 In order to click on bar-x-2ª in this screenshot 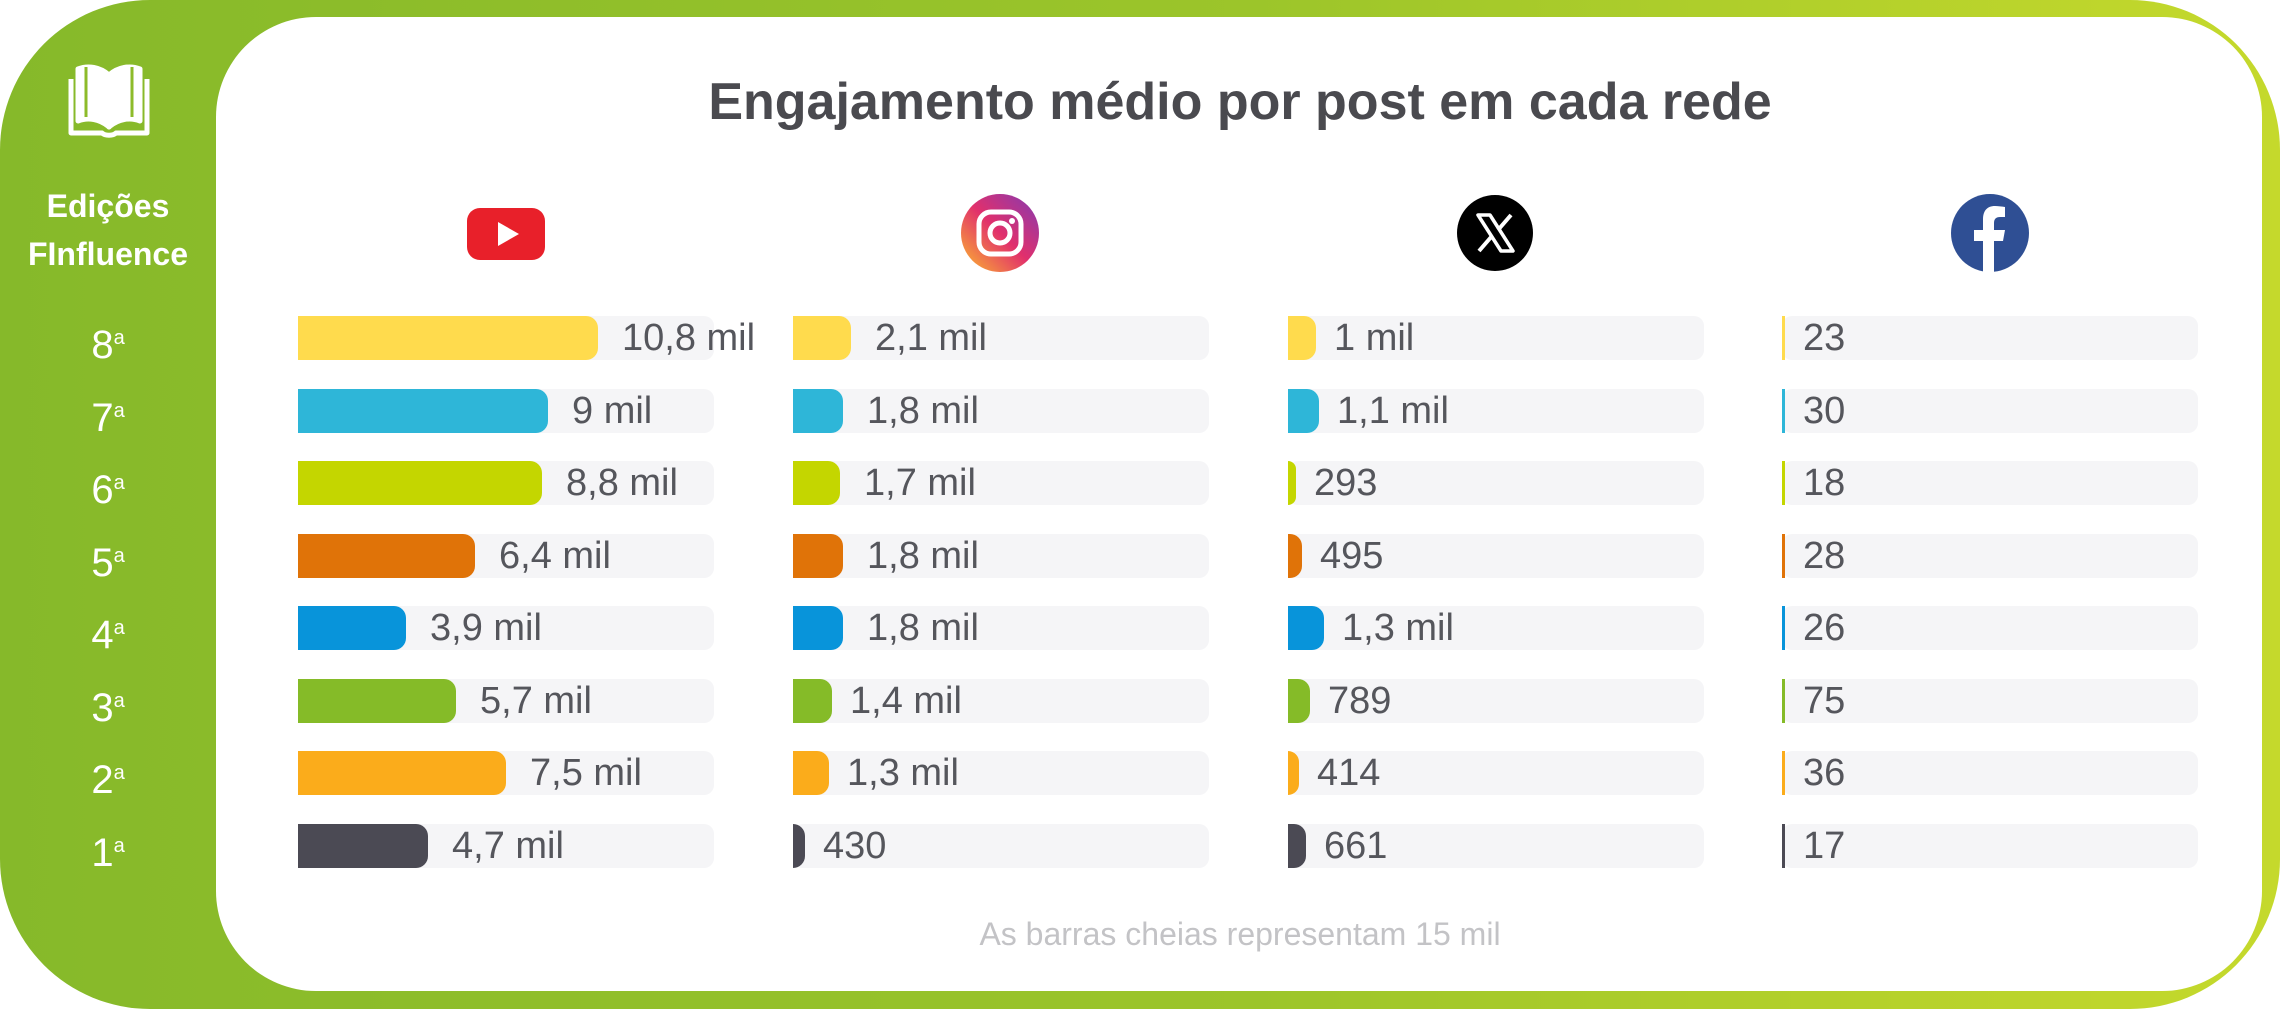, I will do `click(1293, 773)`.